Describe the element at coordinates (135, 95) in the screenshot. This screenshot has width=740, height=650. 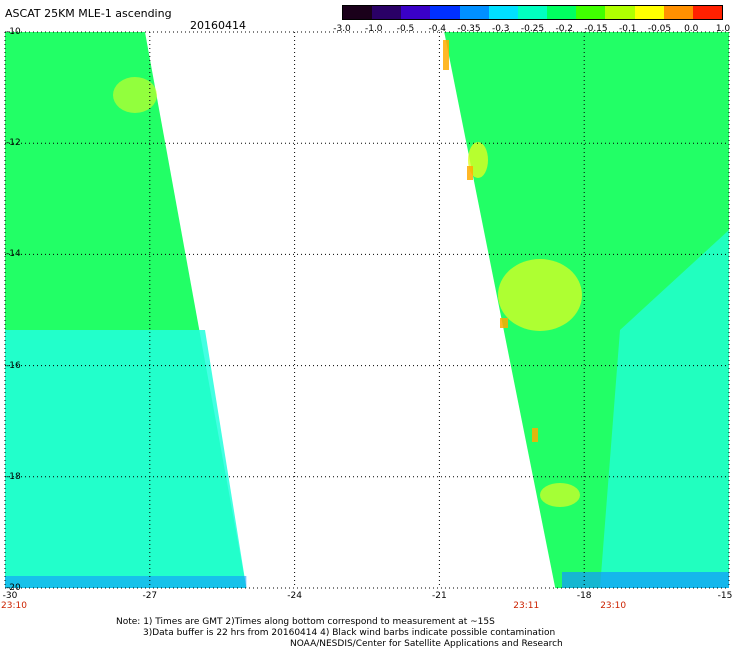
I see `west-swath-yellow-patch` at that location.